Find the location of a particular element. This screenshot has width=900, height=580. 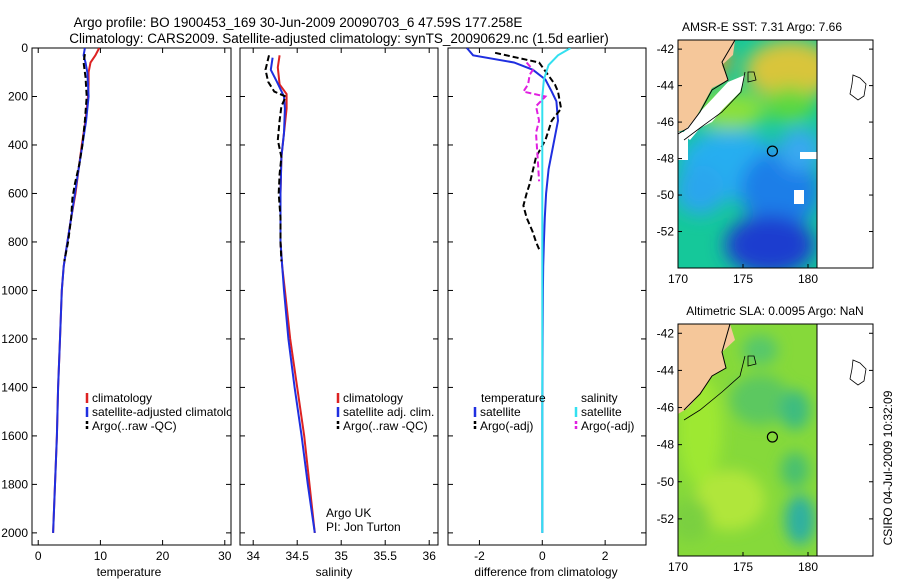

x-tick-label: 2 is located at coordinates (605, 556).